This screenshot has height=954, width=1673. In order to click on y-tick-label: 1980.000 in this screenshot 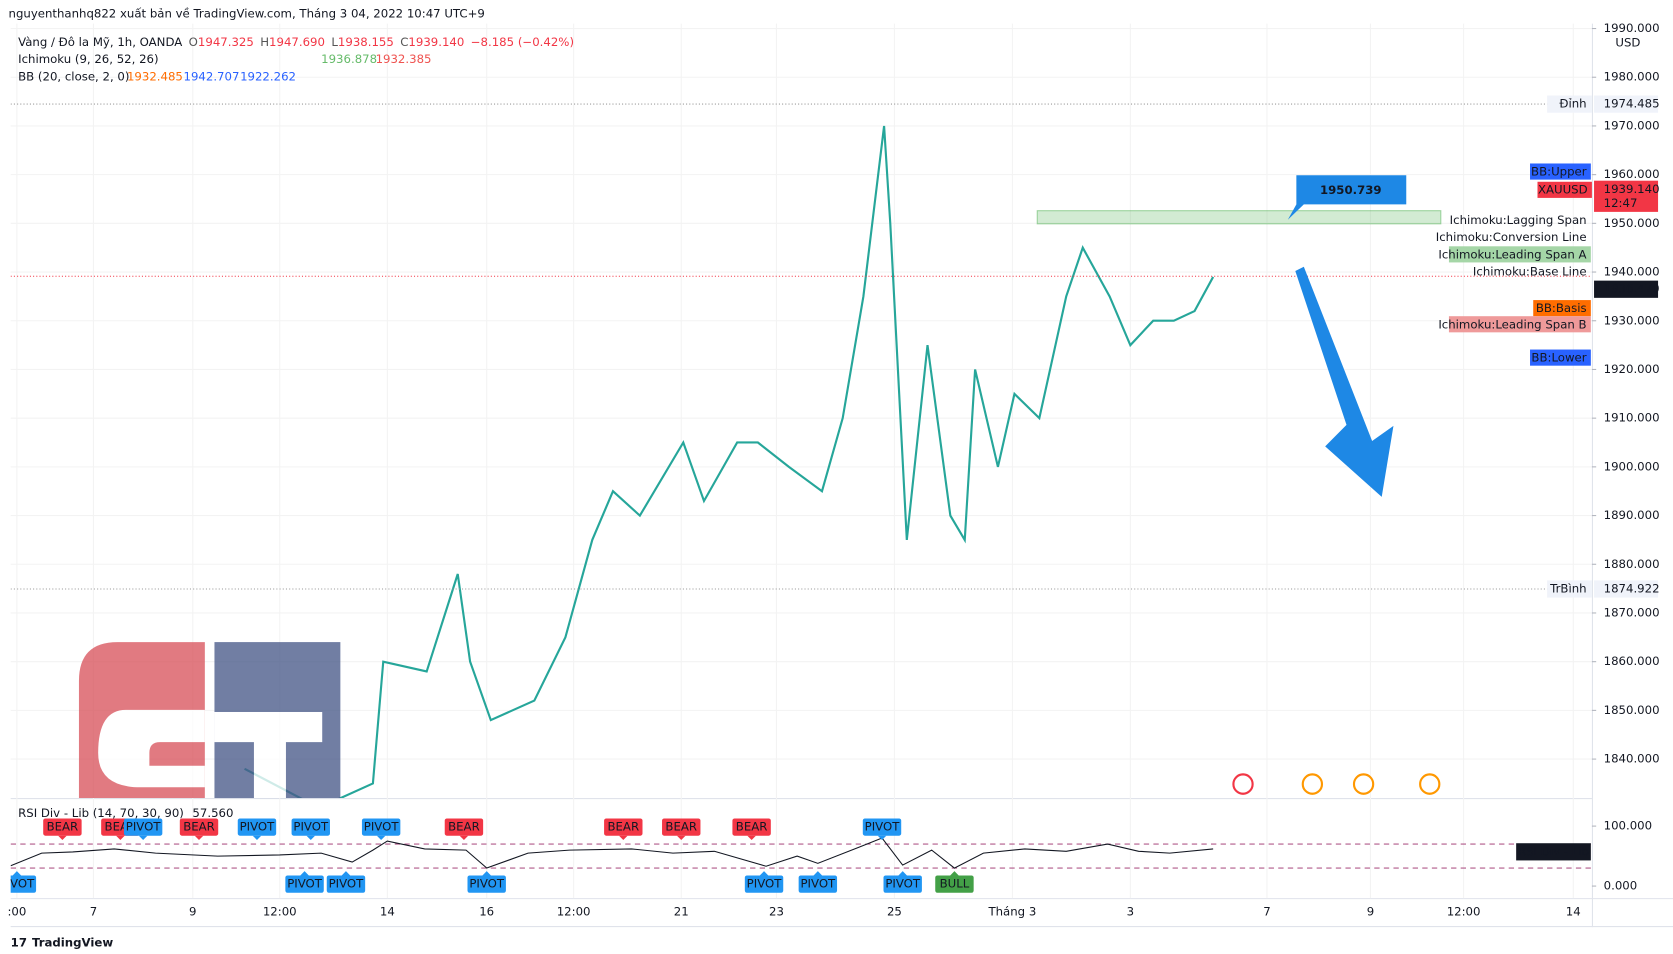, I will do `click(1632, 77)`.